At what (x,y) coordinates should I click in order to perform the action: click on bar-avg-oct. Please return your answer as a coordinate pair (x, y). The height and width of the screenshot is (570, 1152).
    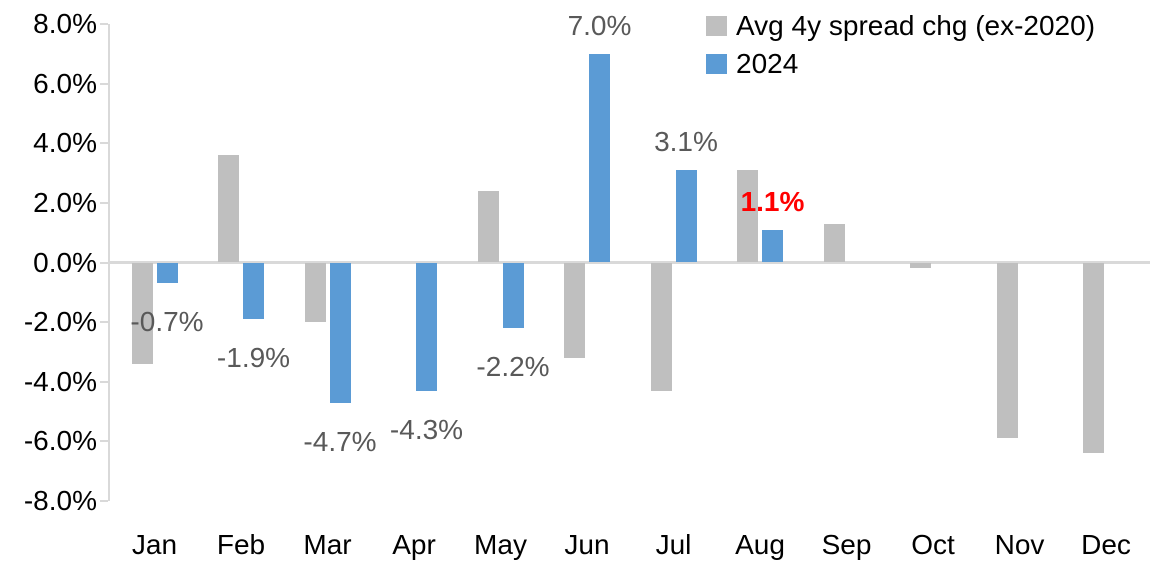
    Looking at the image, I should click on (920, 265).